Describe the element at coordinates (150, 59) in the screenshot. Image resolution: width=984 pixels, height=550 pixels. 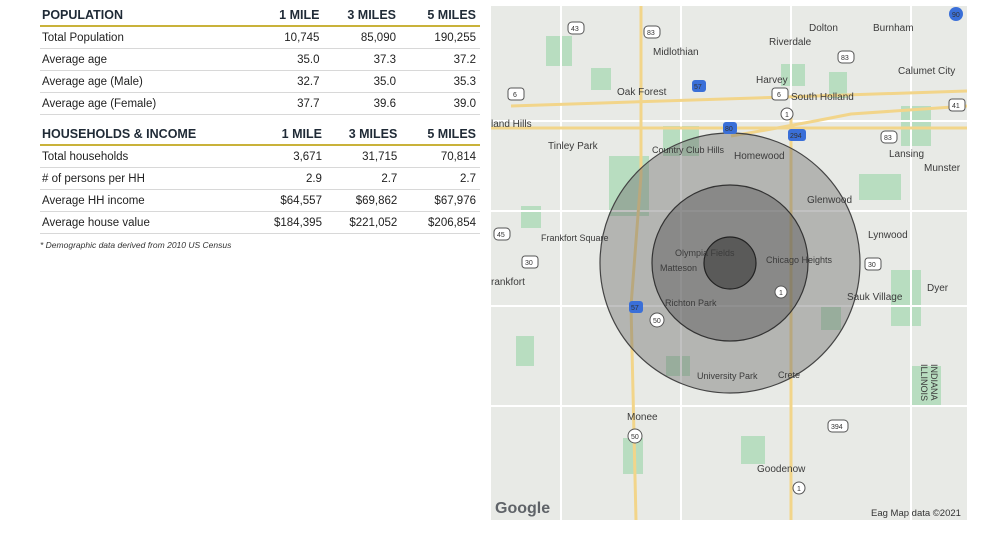
I see `row-label: Average age` at that location.